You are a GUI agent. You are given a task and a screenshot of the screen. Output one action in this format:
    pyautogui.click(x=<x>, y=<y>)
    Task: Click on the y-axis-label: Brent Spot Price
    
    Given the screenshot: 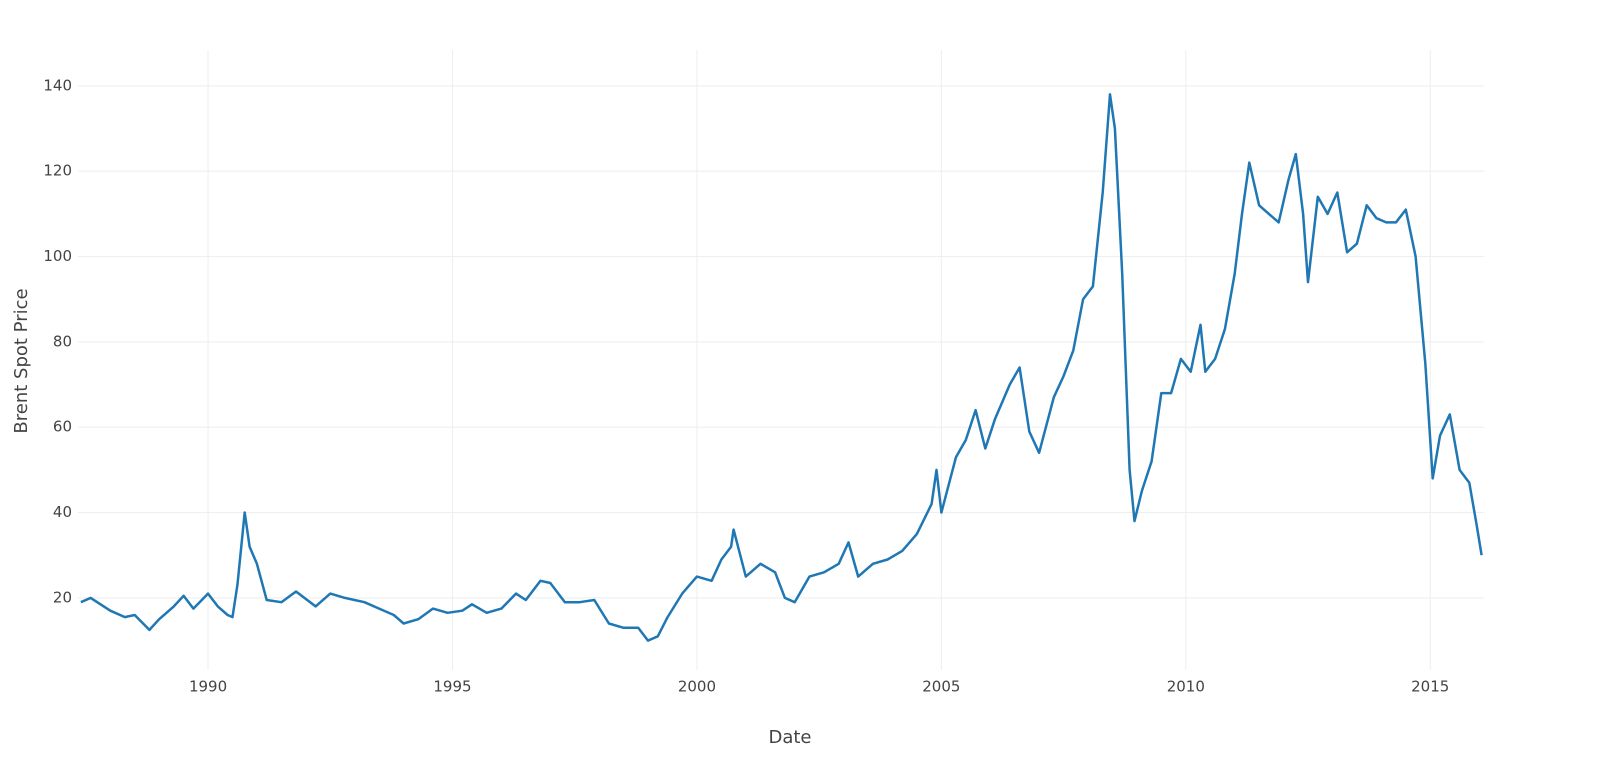 What is the action you would take?
    pyautogui.click(x=21, y=360)
    